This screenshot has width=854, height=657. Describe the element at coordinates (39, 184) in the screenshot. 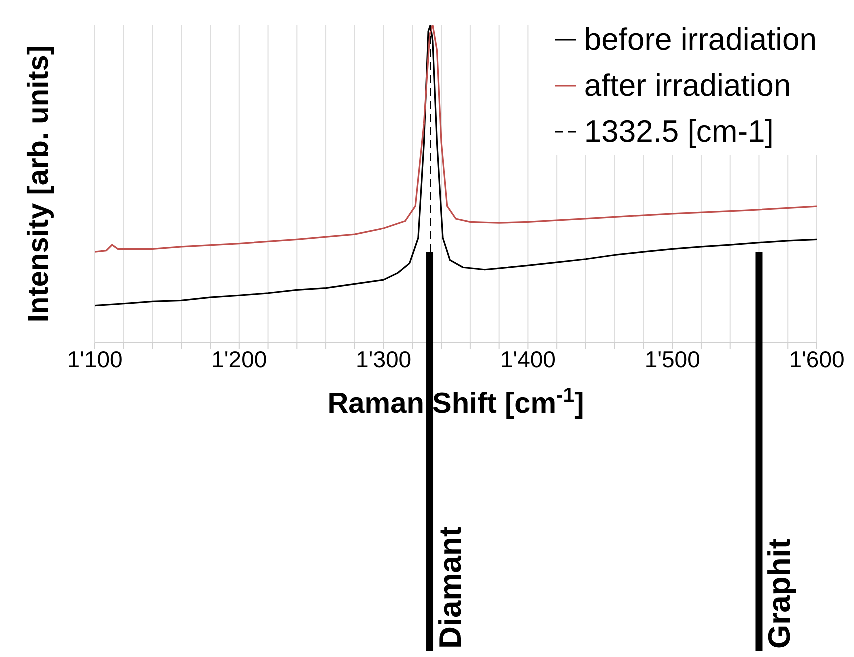

I see `y-axis-title: Intensity [arb. units]` at that location.